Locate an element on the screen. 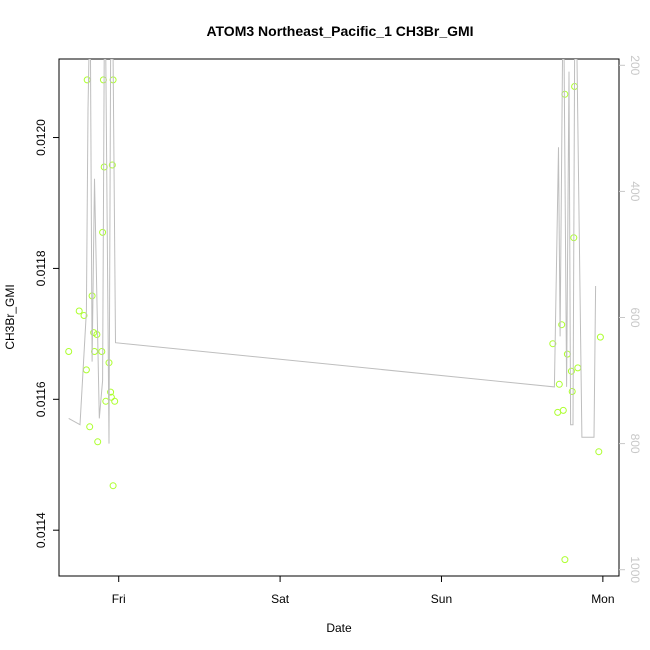 The width and height of the screenshot is (650, 650). x-tick-label: Sat is located at coordinates (280, 599).